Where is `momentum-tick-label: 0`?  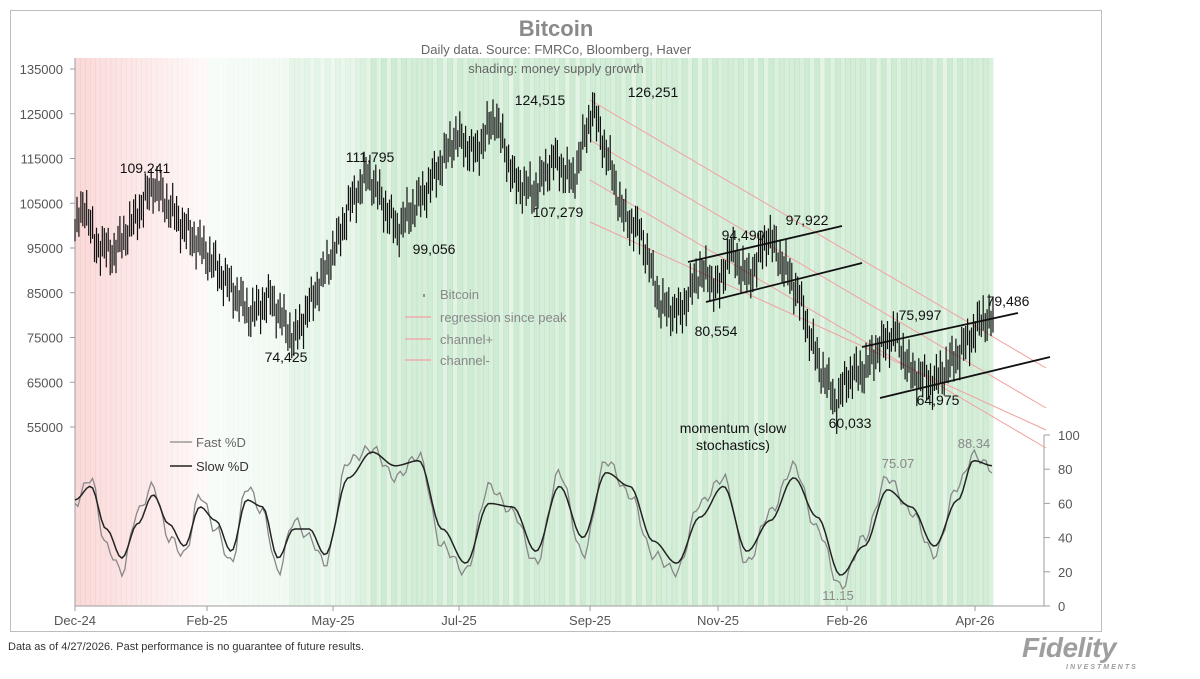 momentum-tick-label: 0 is located at coordinates (1061, 606).